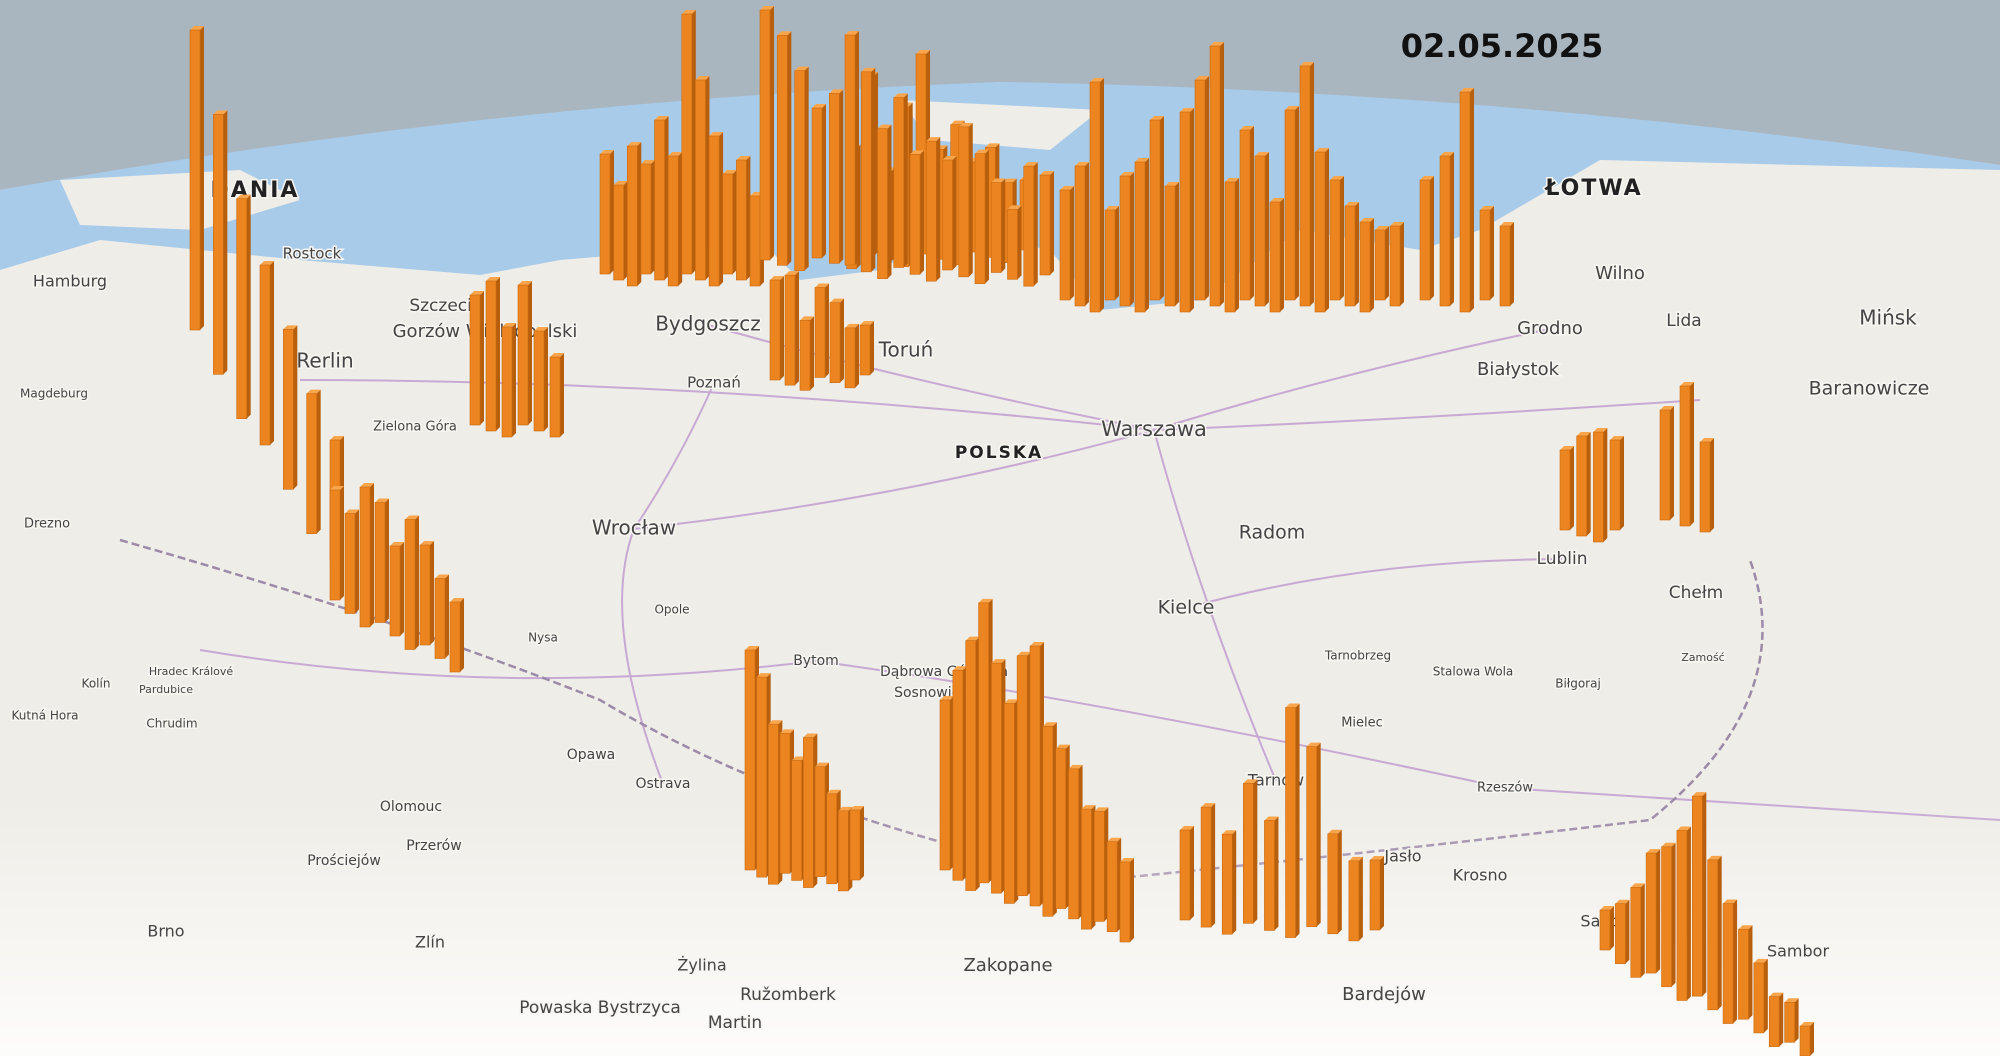 This screenshot has height=1060, width=2000. I want to click on place-label: Krosno, so click(1480, 875).